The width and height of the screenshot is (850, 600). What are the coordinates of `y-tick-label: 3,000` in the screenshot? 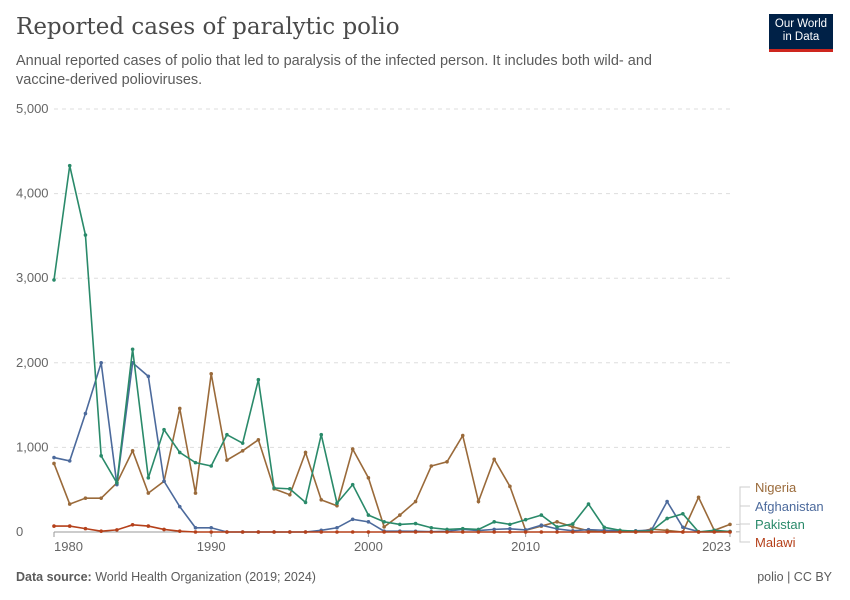 It's located at (32, 277).